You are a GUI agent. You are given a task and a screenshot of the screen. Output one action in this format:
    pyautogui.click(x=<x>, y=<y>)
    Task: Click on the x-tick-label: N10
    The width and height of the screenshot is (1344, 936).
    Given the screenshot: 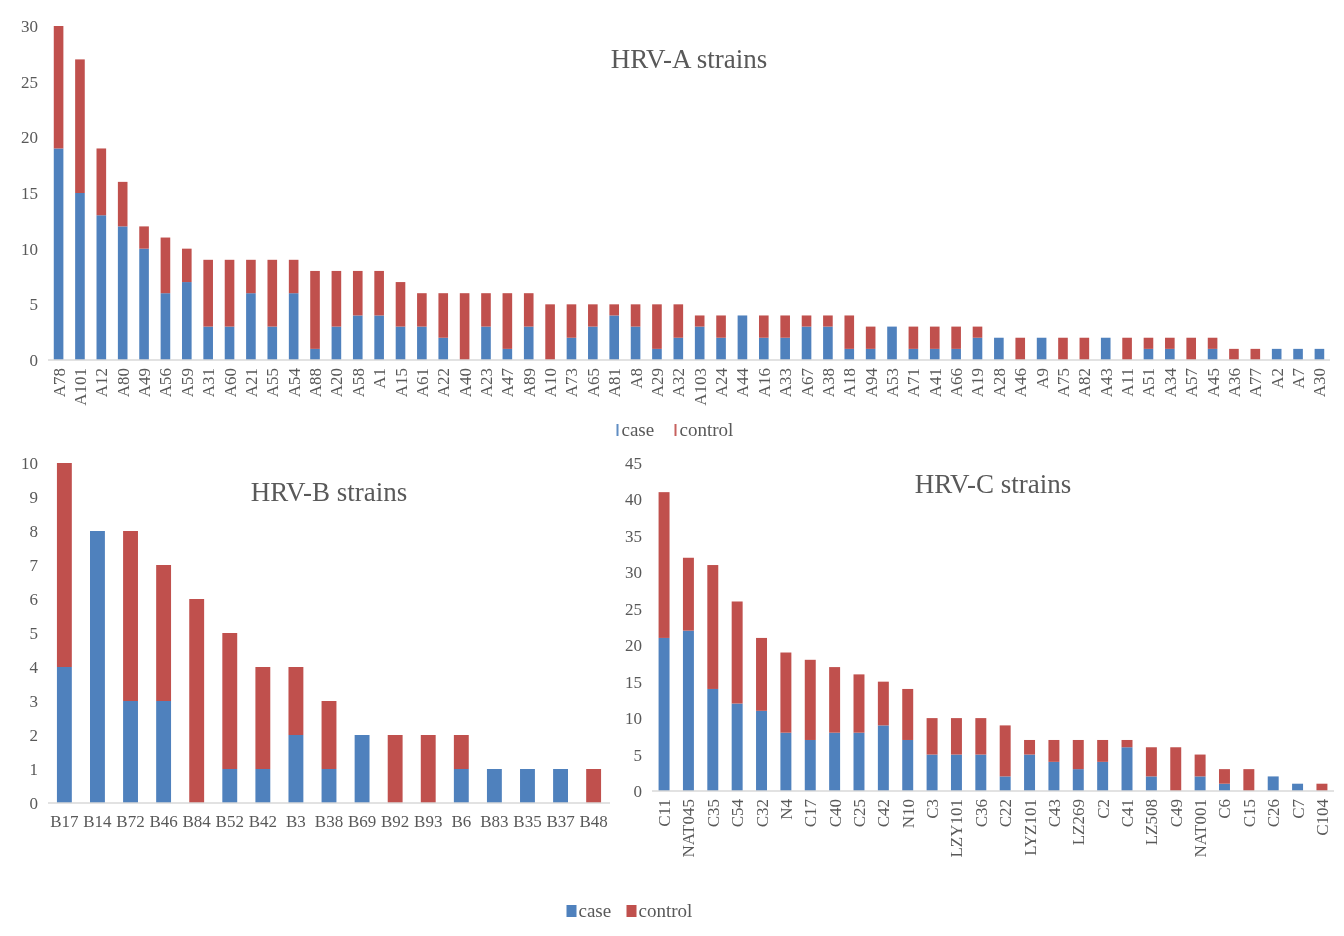 What is the action you would take?
    pyautogui.click(x=908, y=814)
    